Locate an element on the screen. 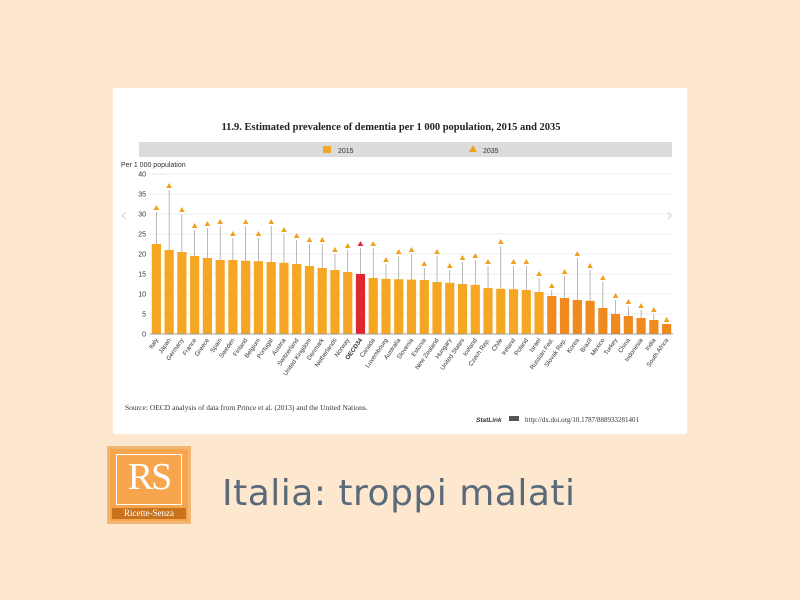  y-tick-label: 25 is located at coordinates (142, 235).